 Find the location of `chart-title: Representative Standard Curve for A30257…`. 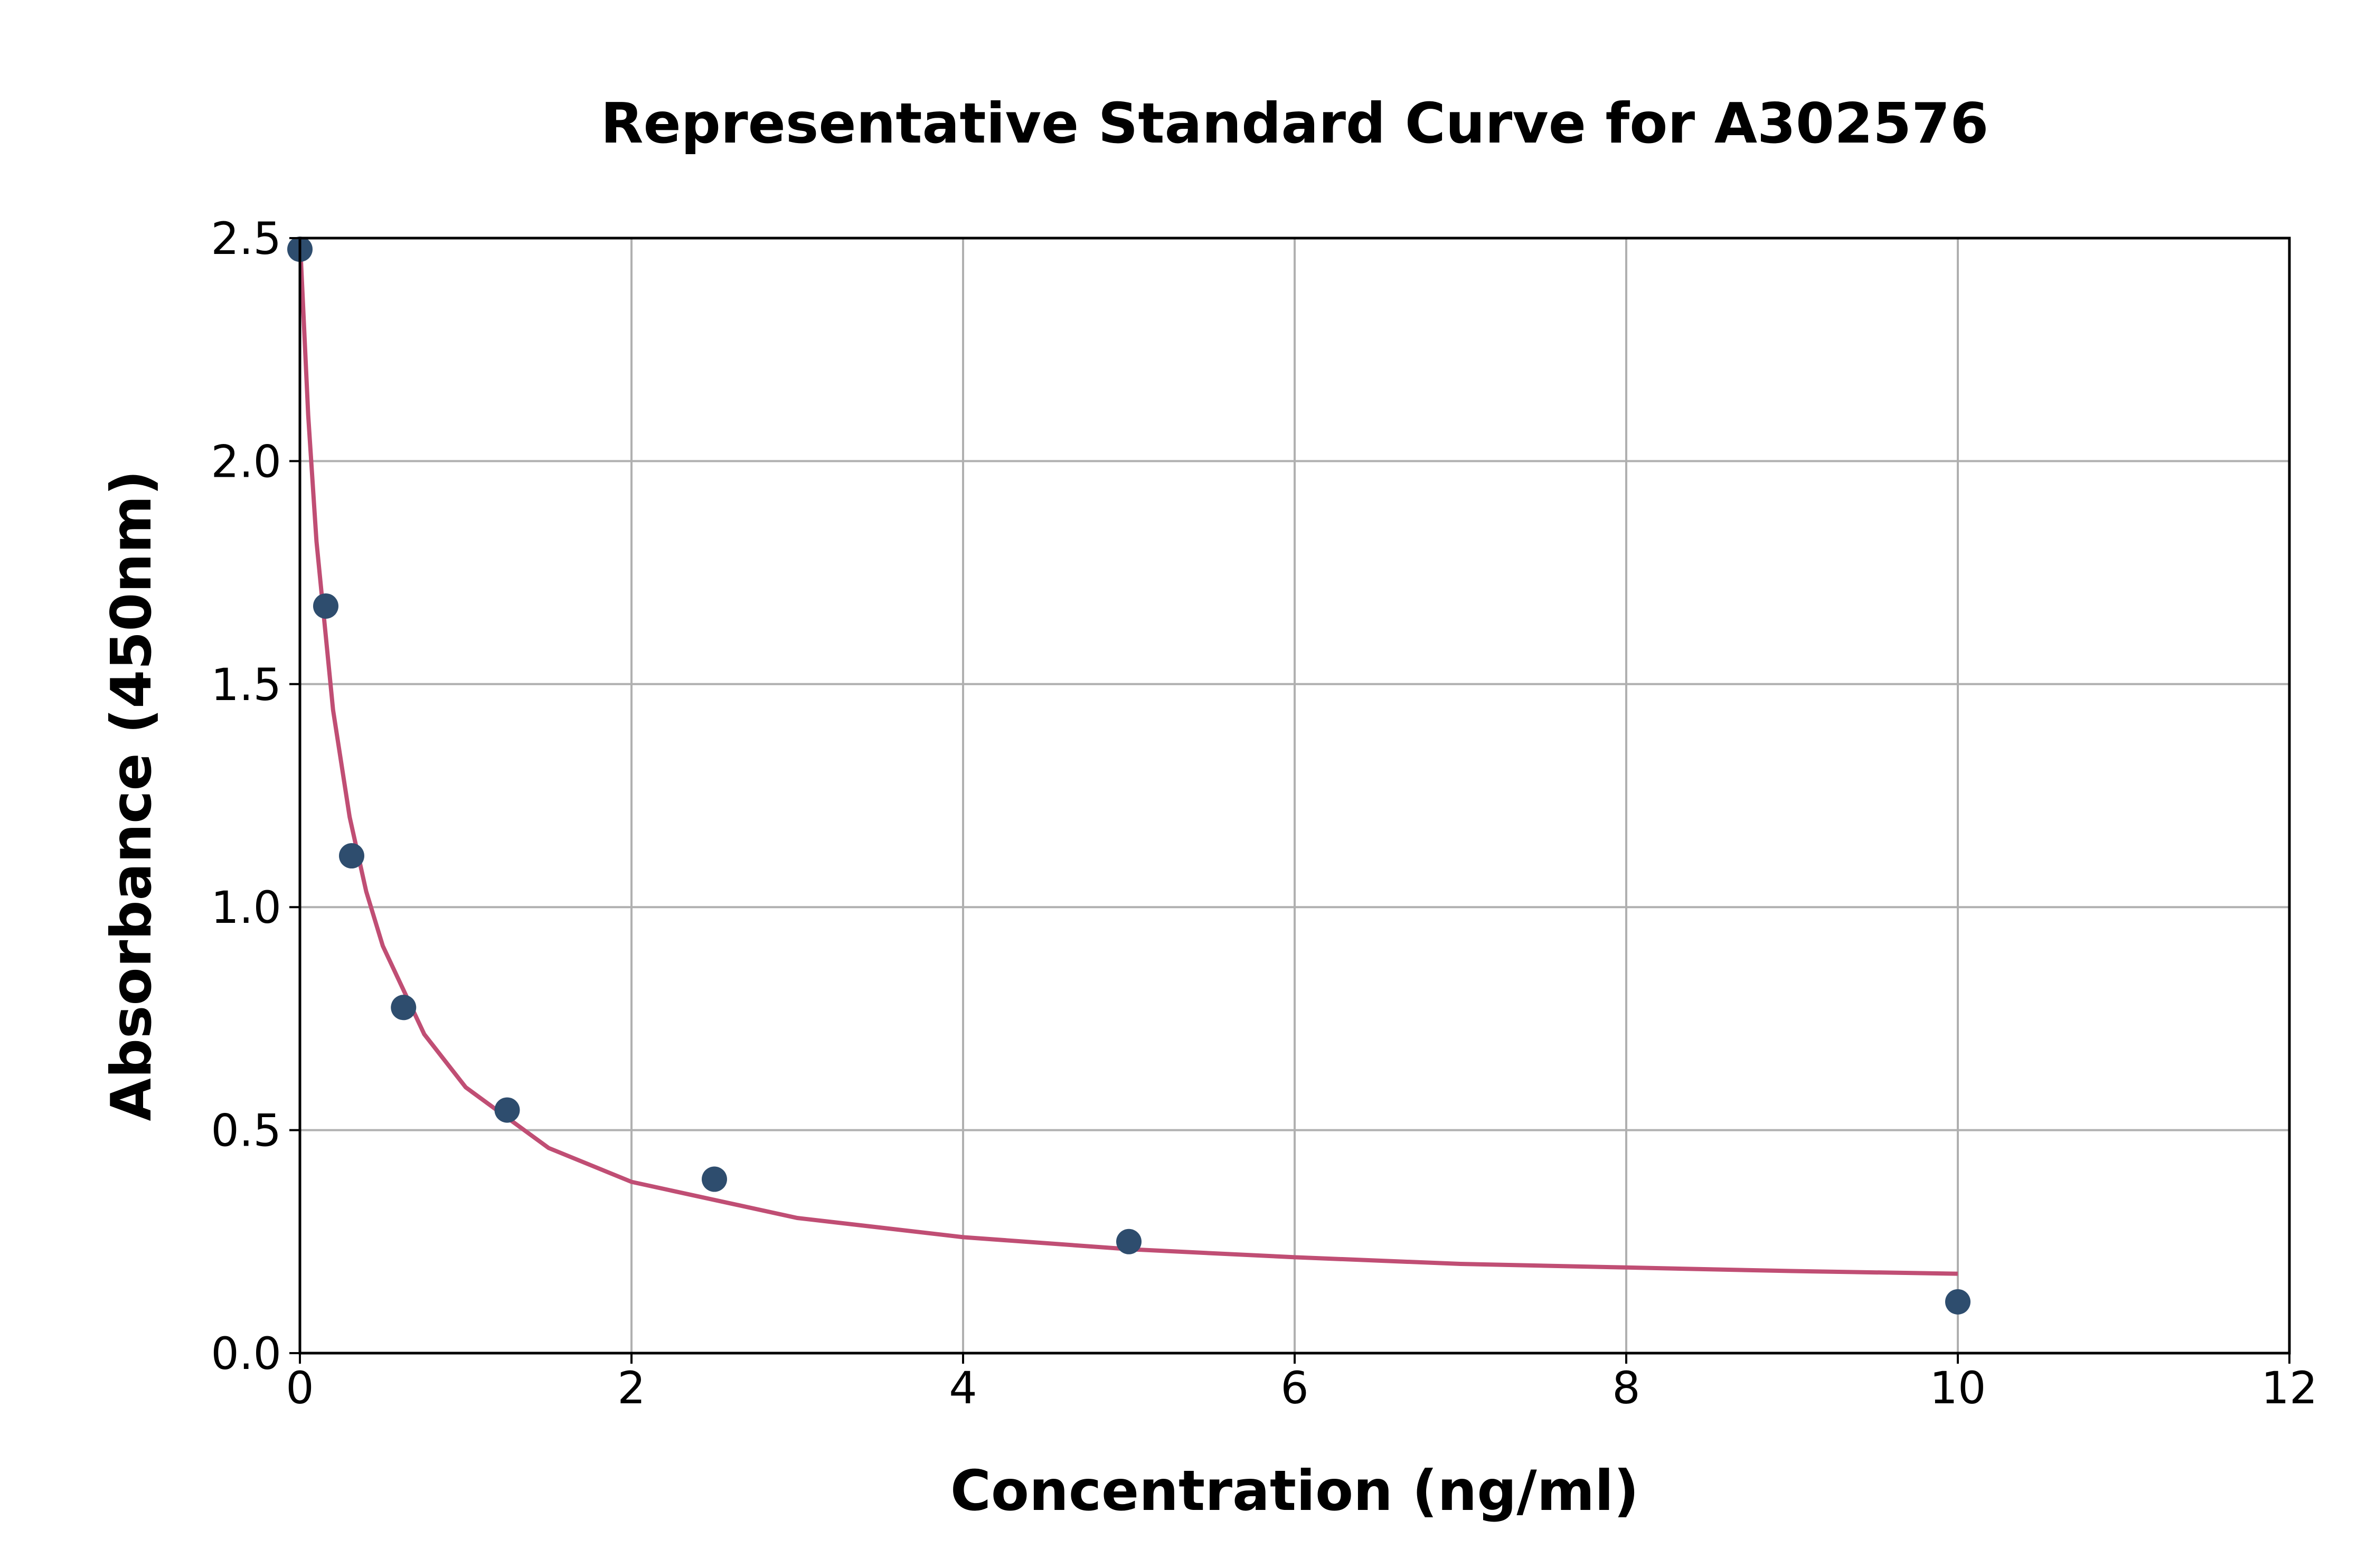

chart-title: Representative Standard Curve for A30257… is located at coordinates (1295, 123).